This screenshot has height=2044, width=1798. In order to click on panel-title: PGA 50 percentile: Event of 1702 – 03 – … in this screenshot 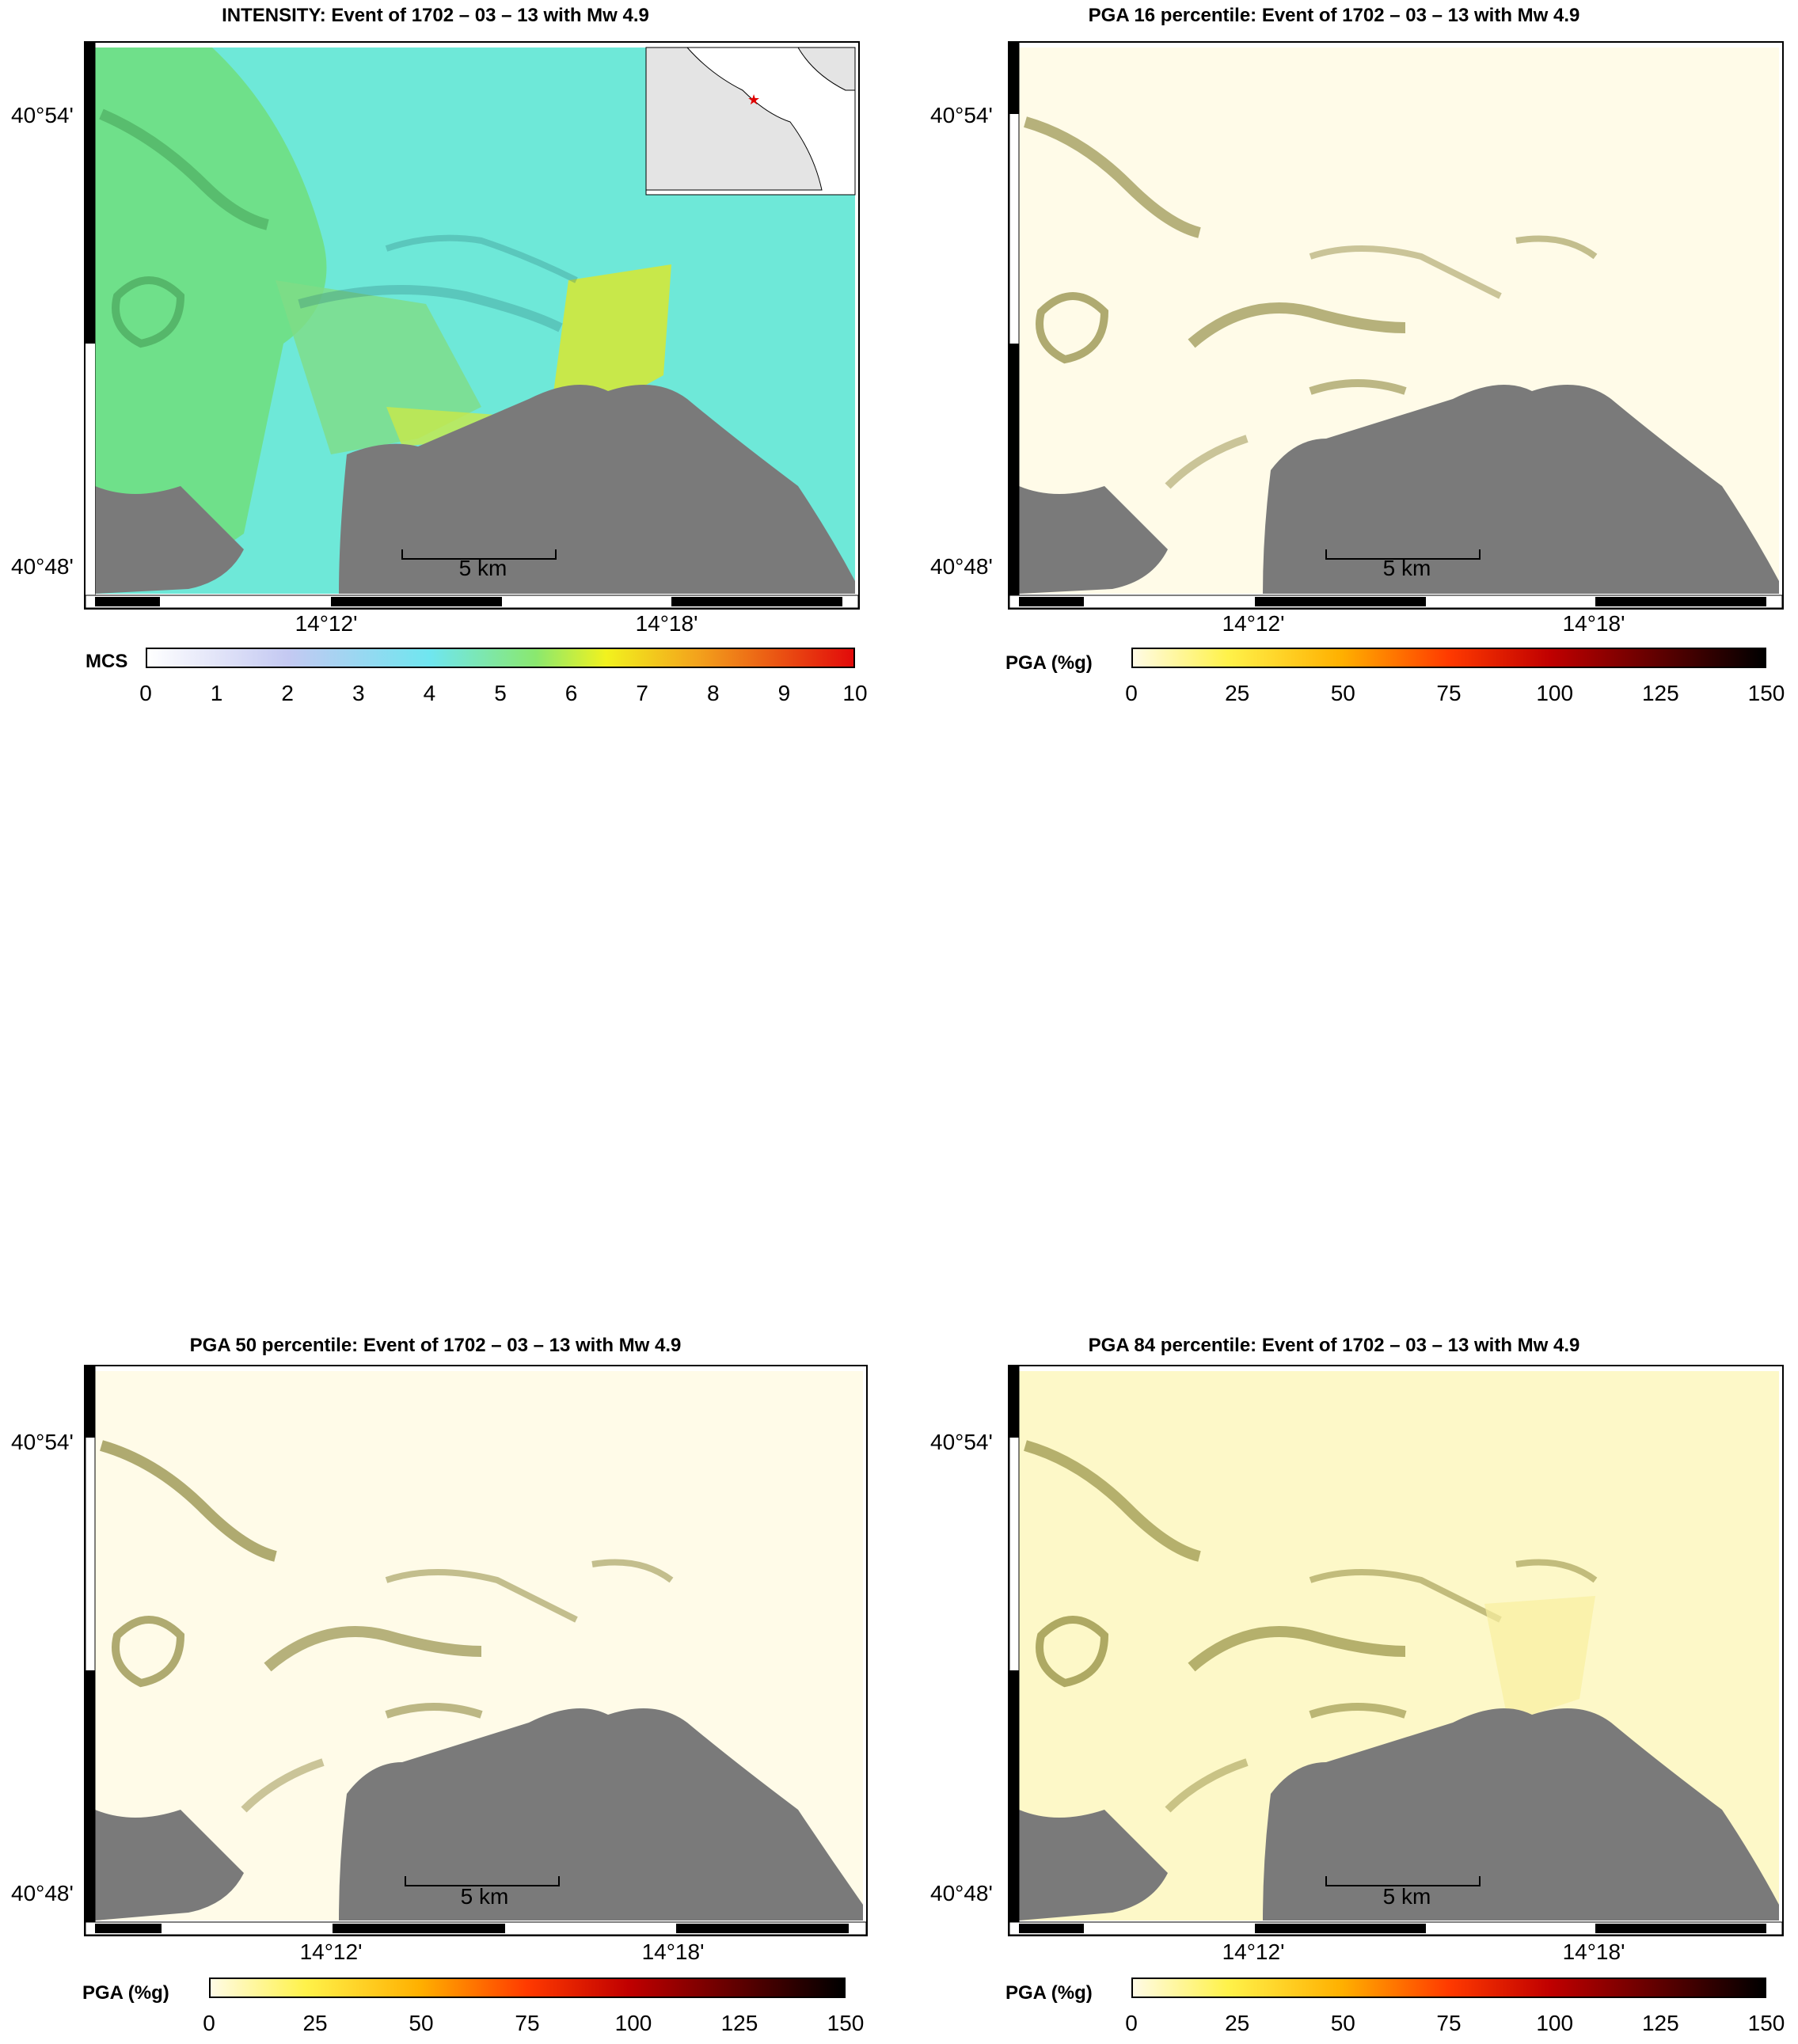, I will do `click(435, 1345)`.